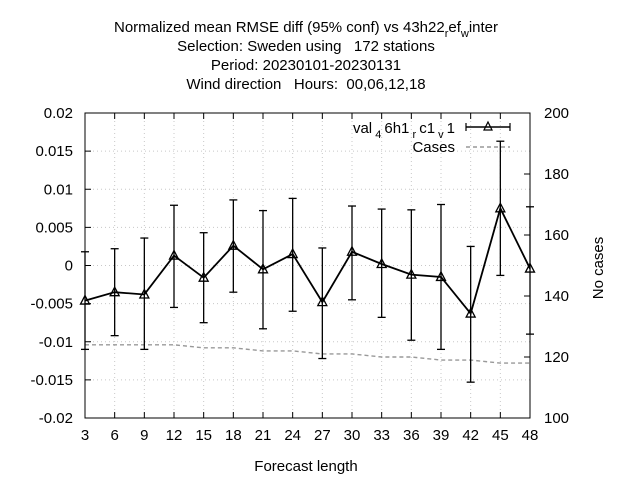  Describe the element at coordinates (556, 235) in the screenshot. I see `y2-tick-label: 160` at that location.